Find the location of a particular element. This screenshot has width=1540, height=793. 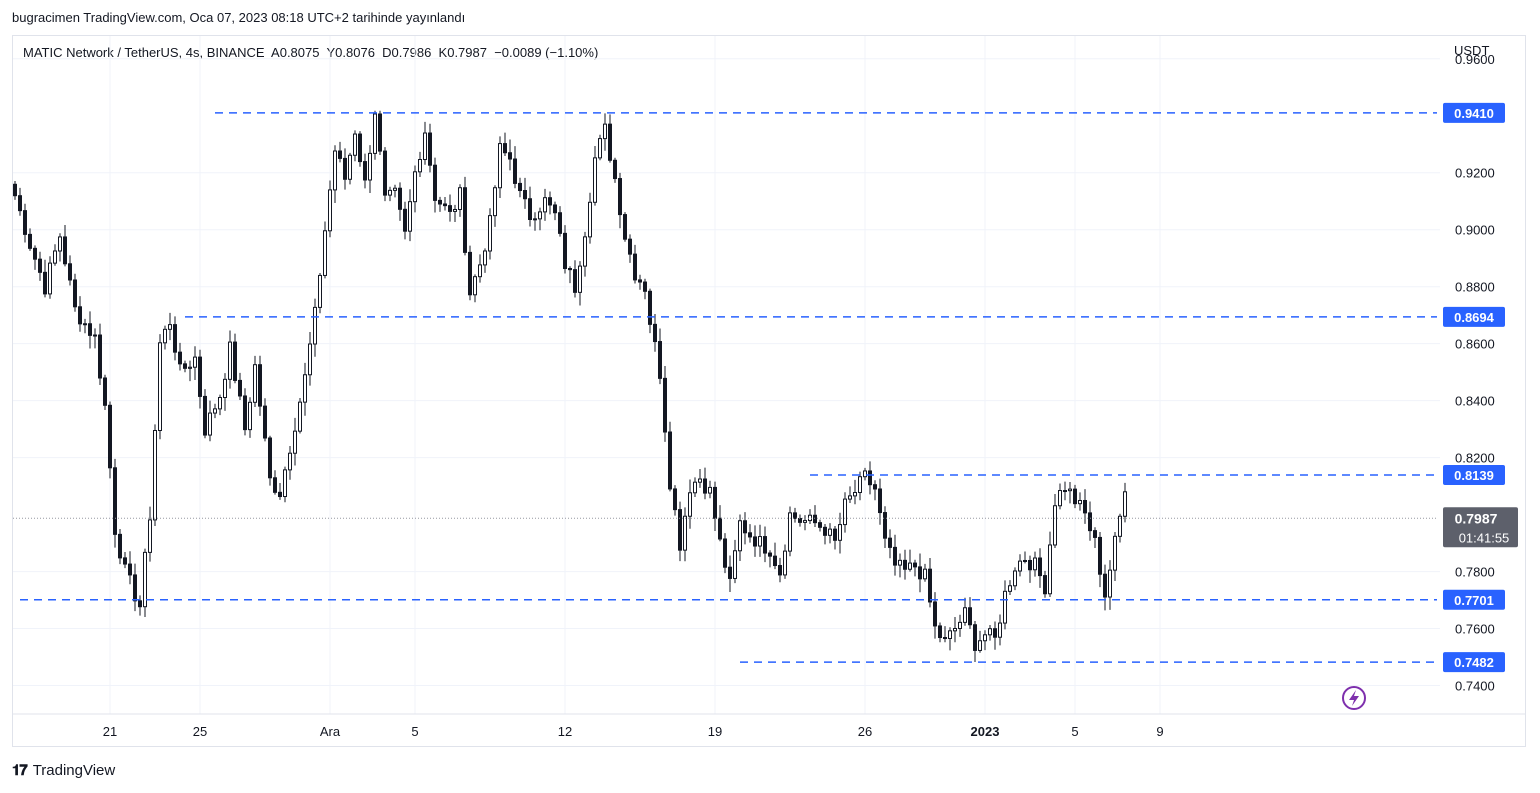

high-label: Y is located at coordinates (331, 52).